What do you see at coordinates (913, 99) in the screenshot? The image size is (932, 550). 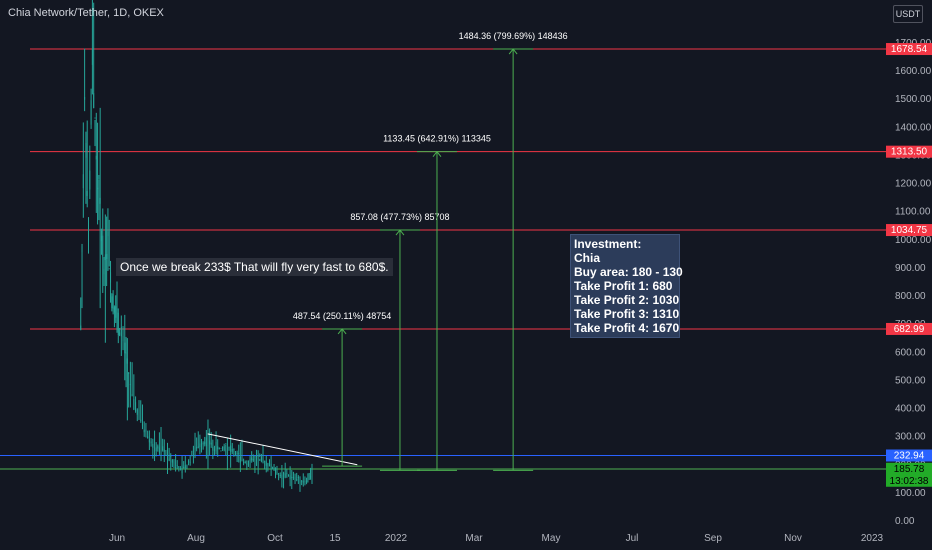 I see `y-tick-label: 1500.00` at bounding box center [913, 99].